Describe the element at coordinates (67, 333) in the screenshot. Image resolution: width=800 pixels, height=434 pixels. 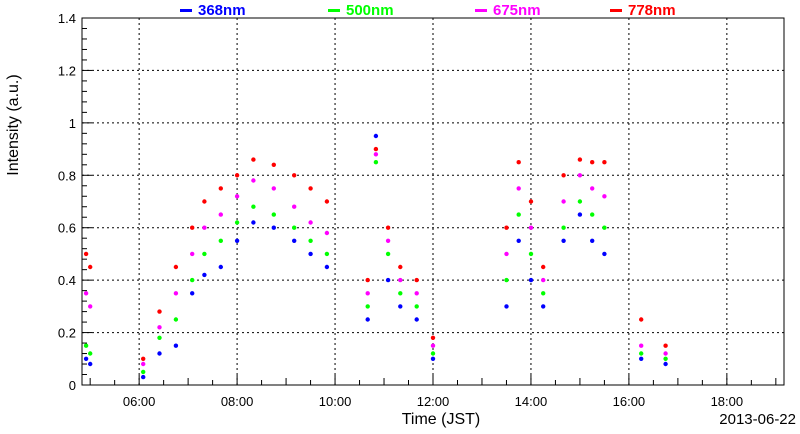
I see `y-tick-label: 0.2` at that location.